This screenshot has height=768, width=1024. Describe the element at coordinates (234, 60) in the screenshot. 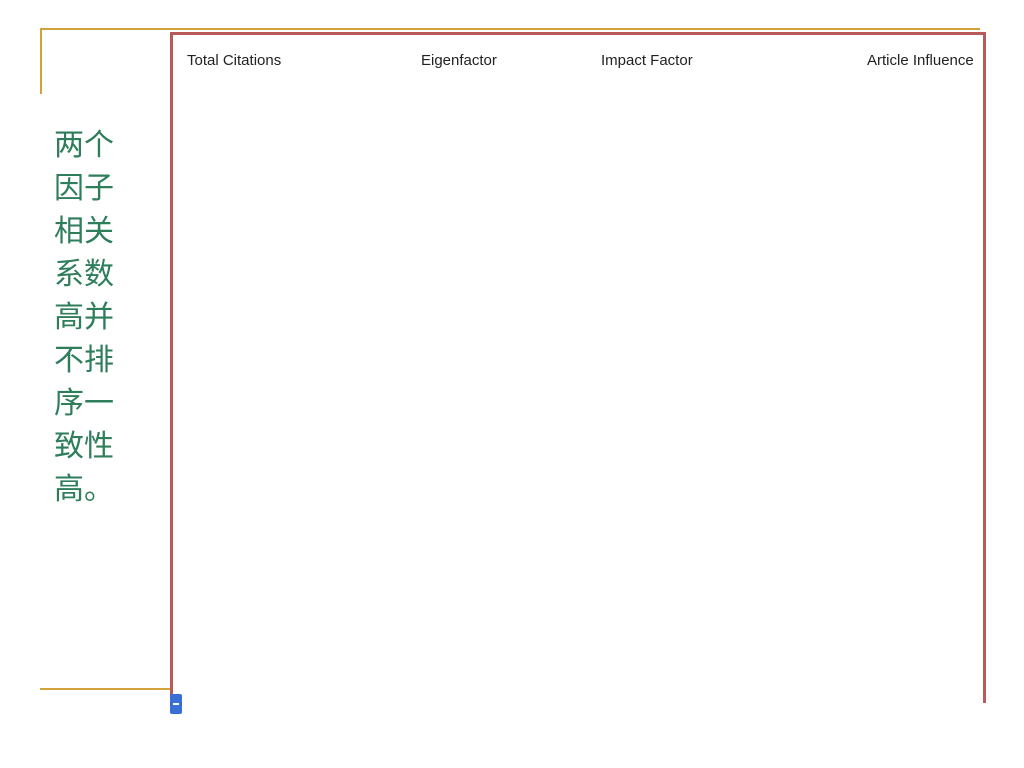

I see `column-heading-1: Total Citations` at that location.